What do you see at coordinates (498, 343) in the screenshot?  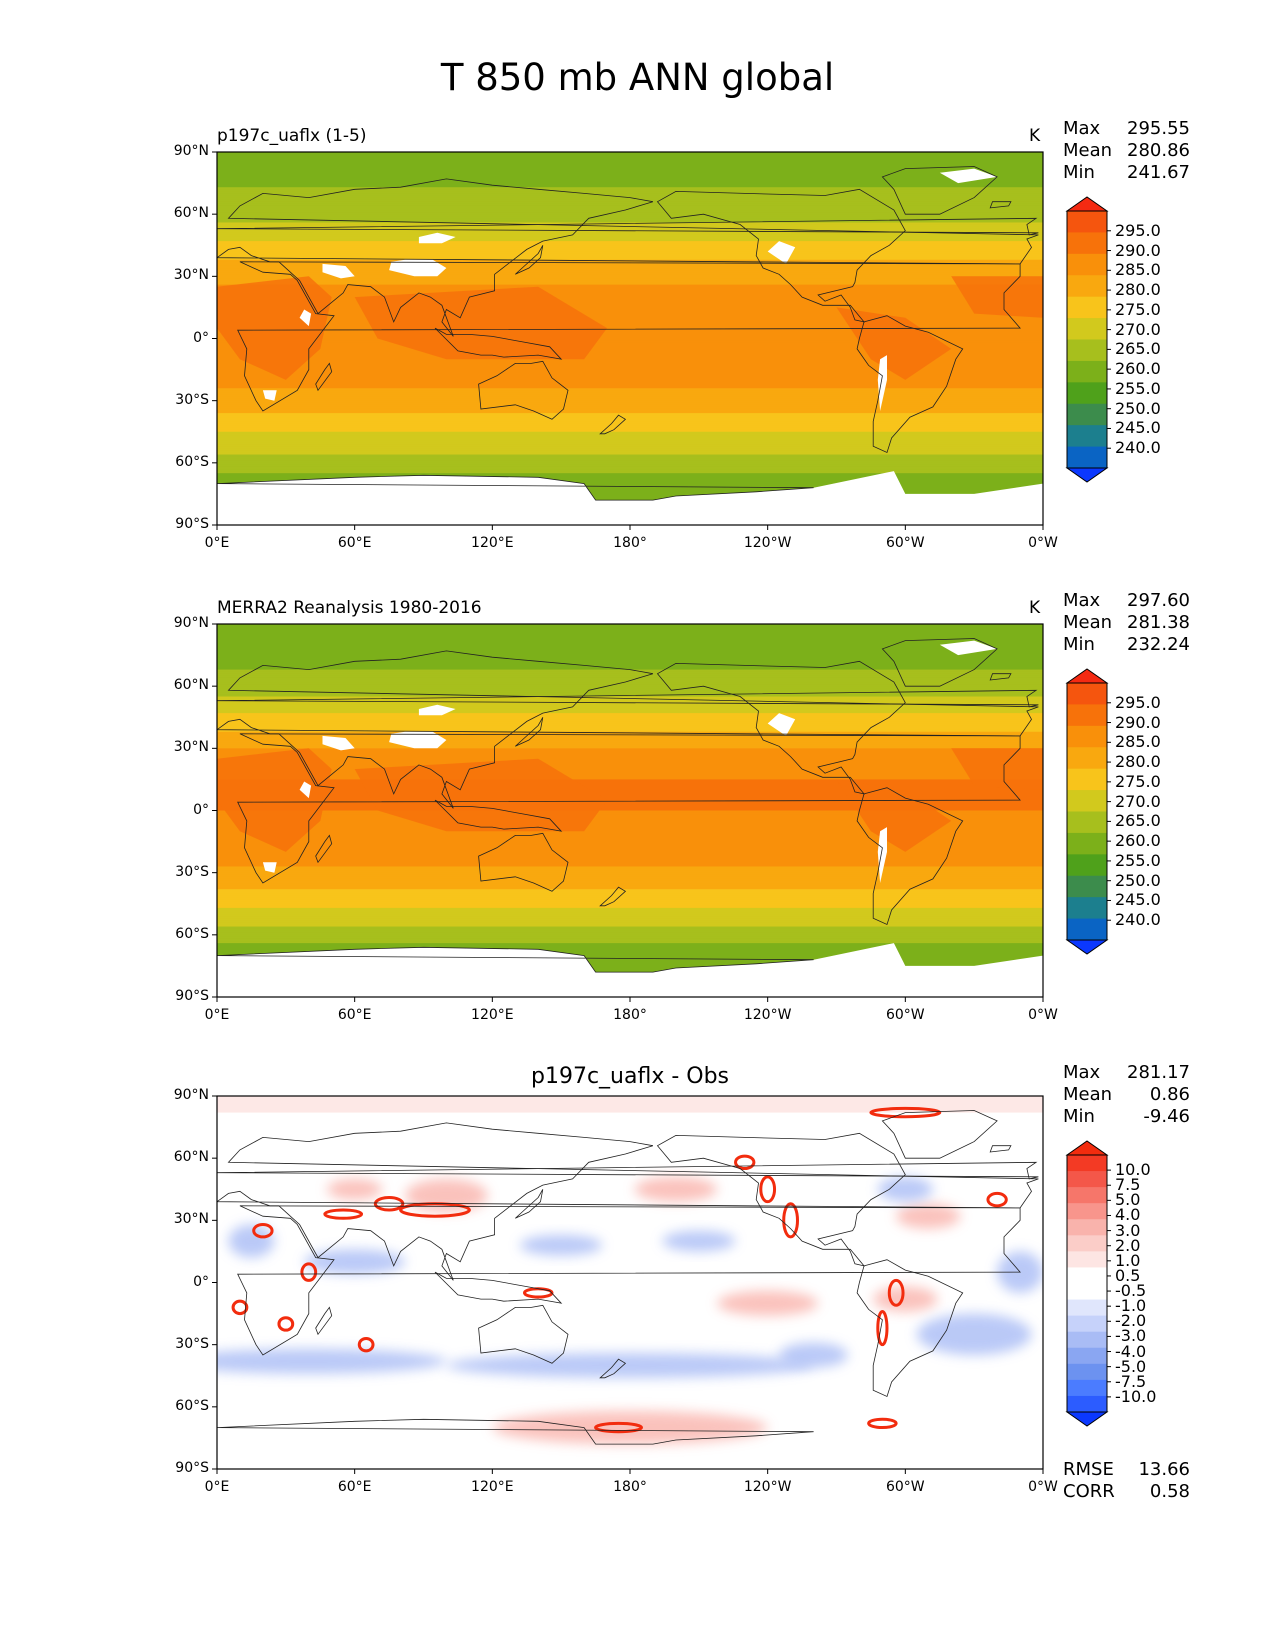 I see `coastline-indonesia` at bounding box center [498, 343].